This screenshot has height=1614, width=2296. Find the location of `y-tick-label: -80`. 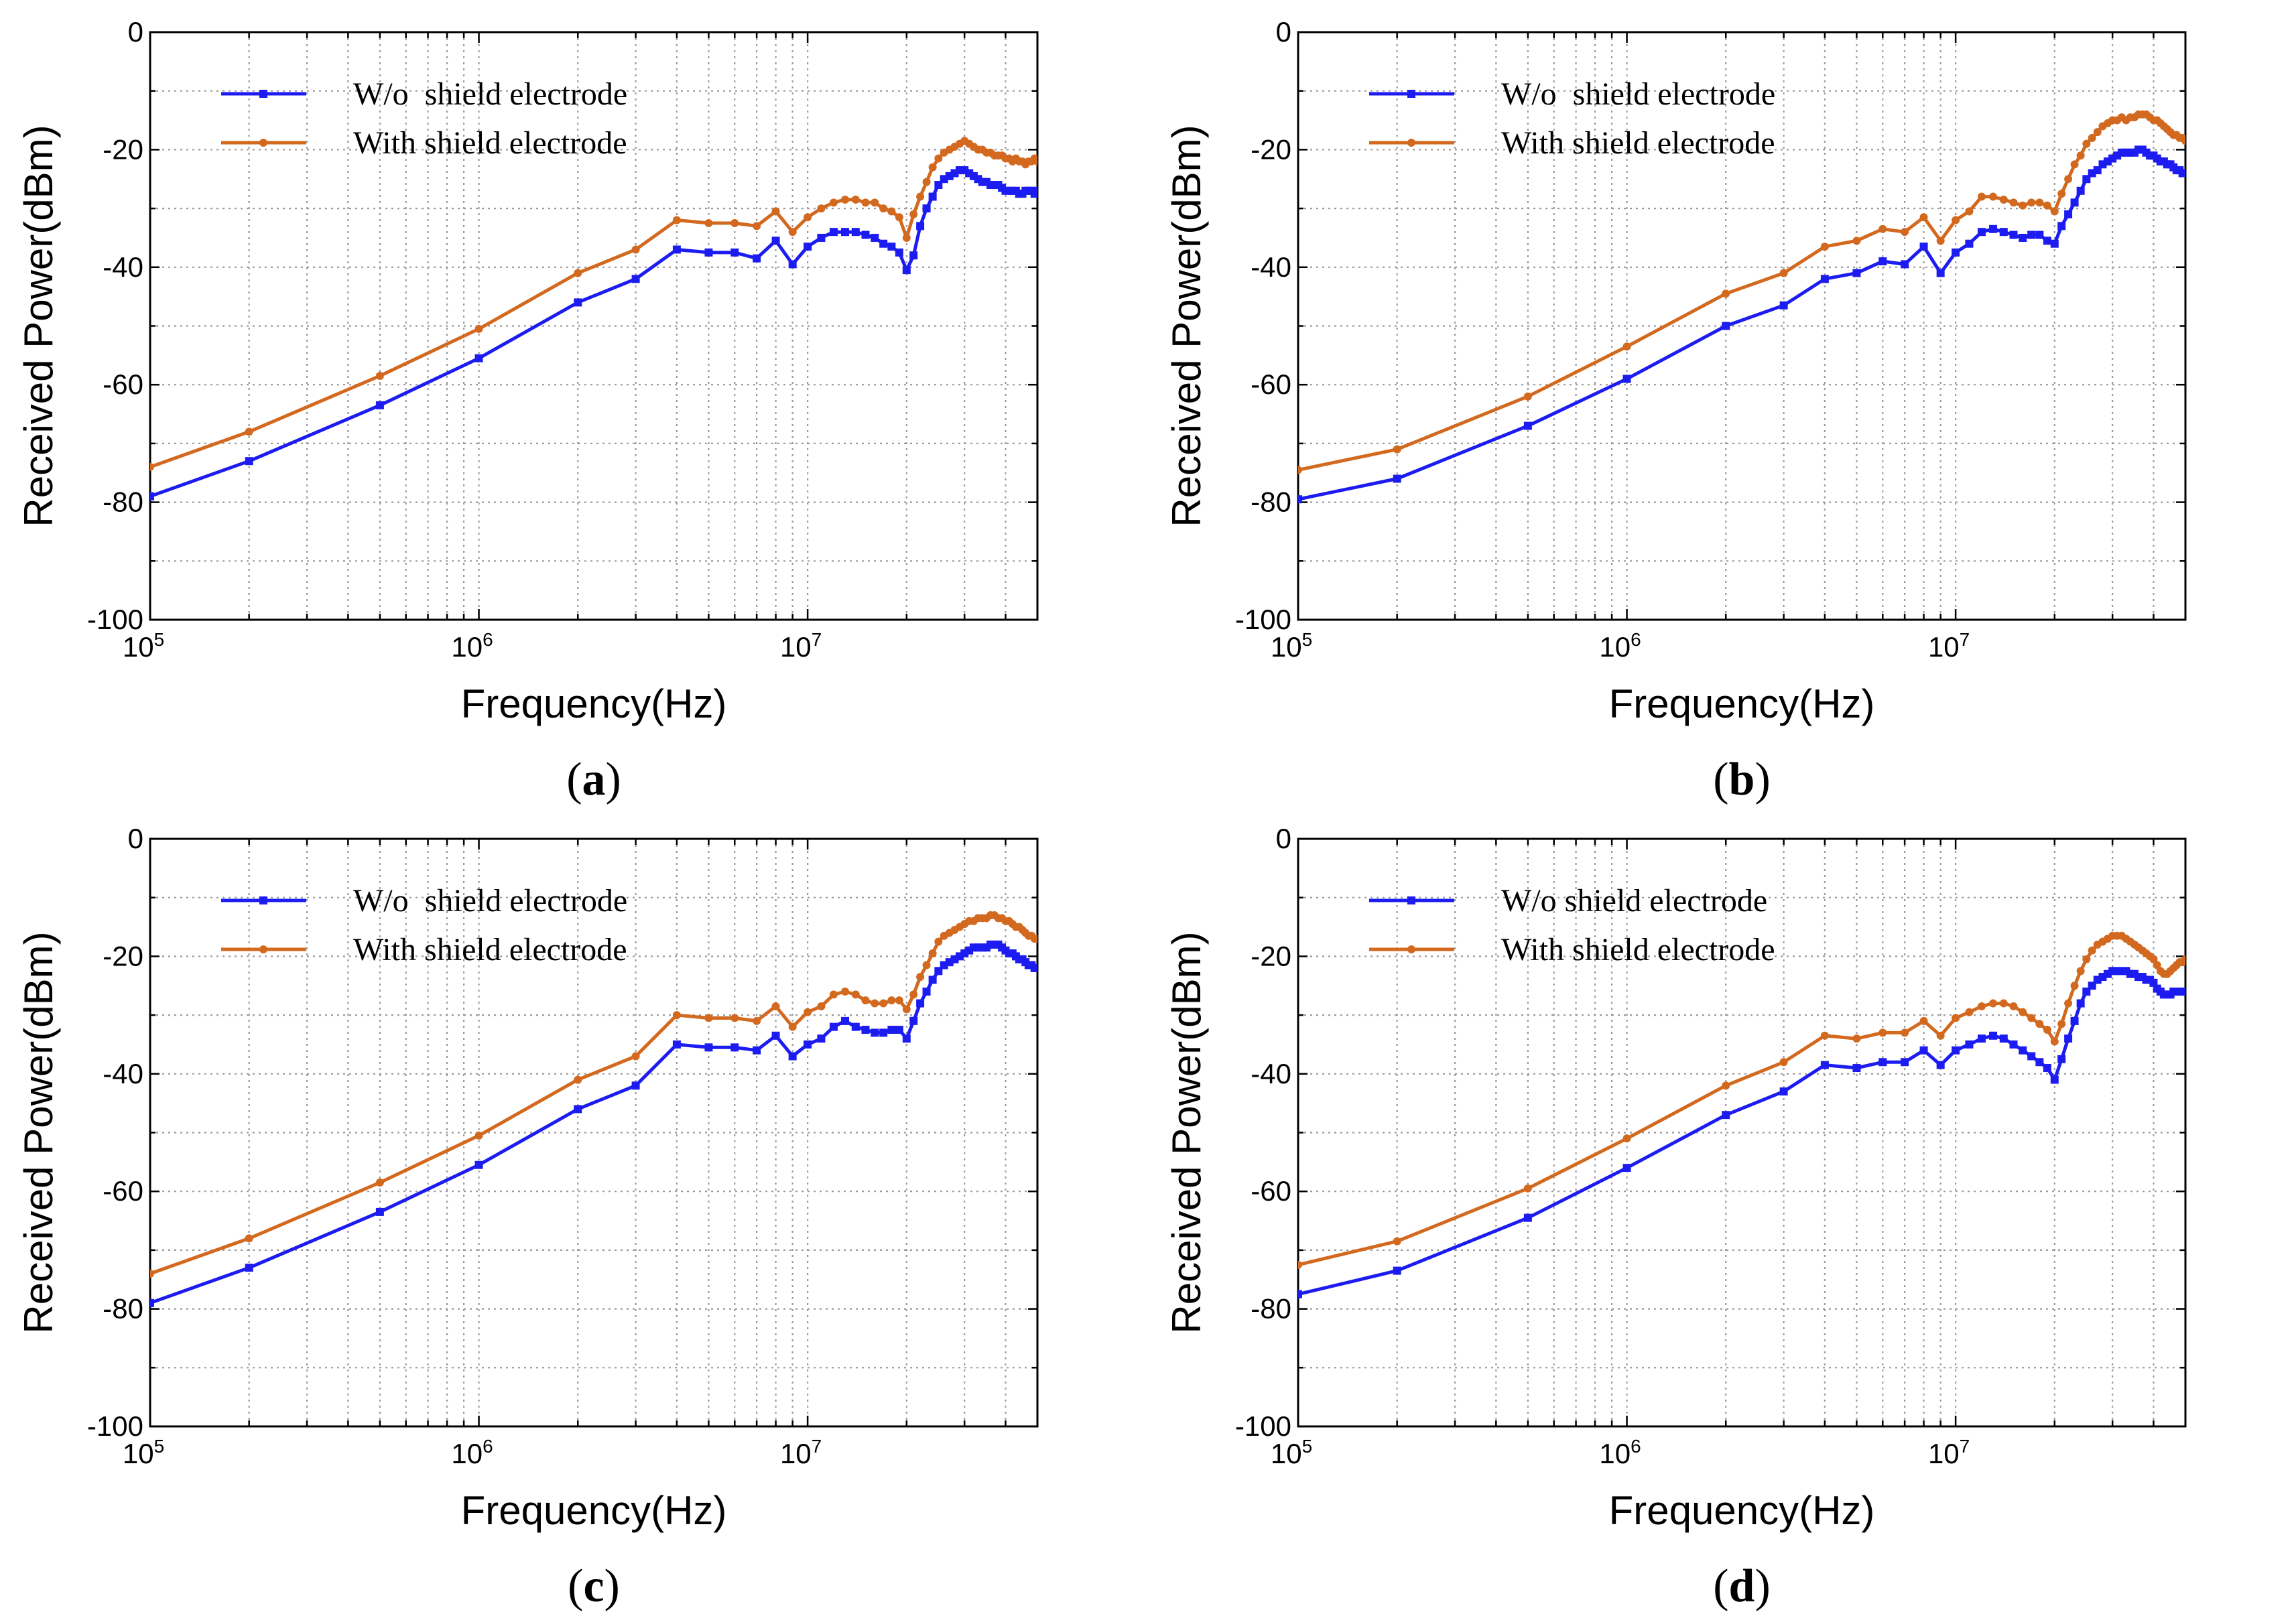

y-tick-label: -80 is located at coordinates (123, 1309).